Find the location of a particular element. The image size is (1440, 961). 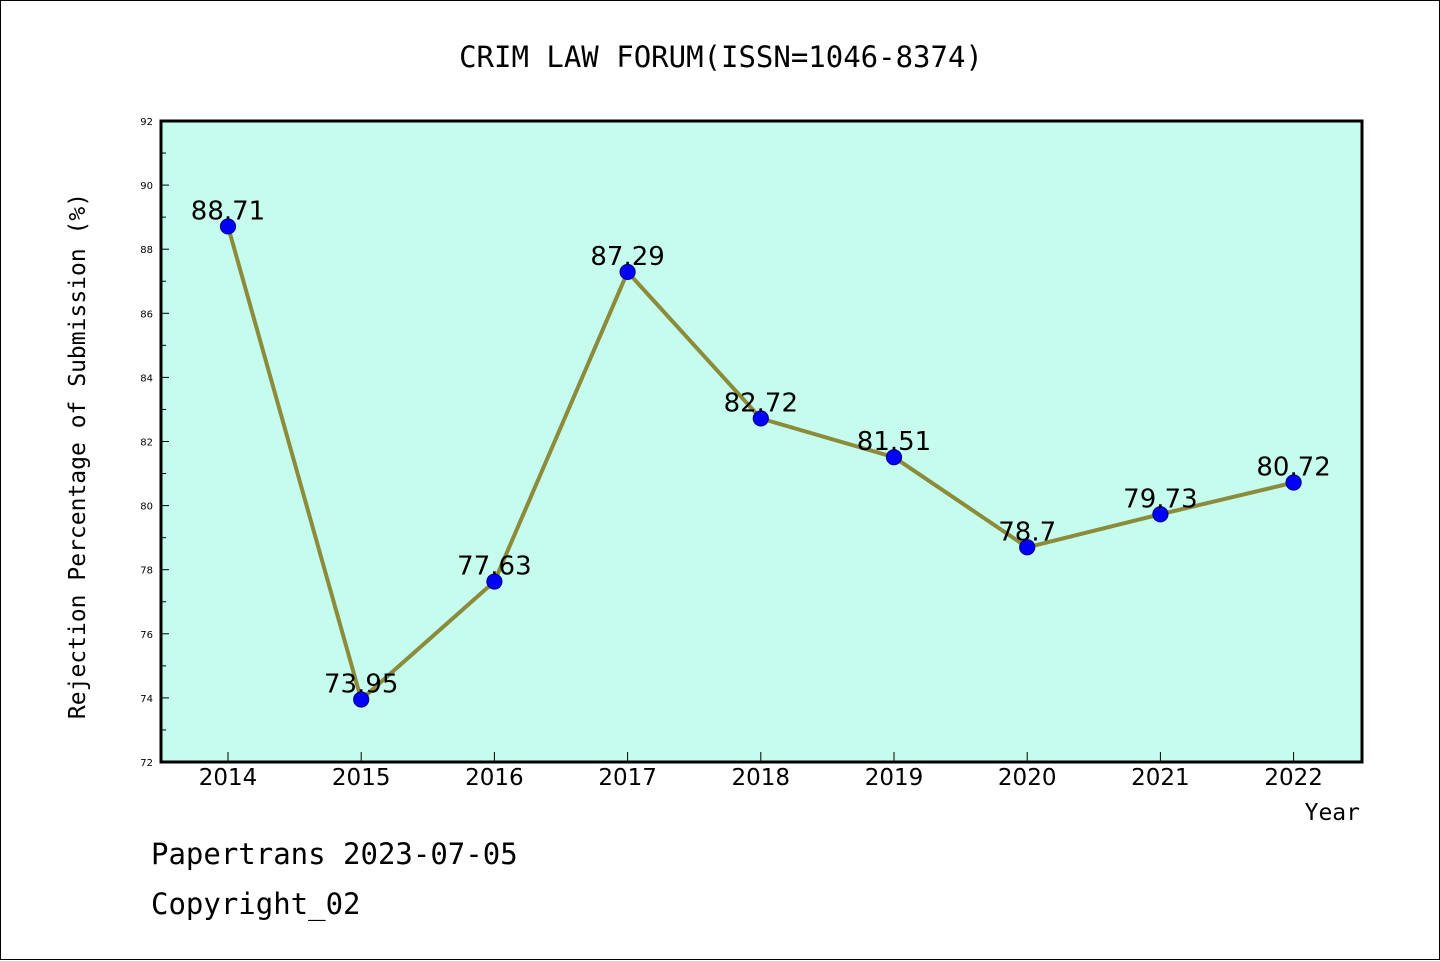

x-tick-label: 2021 is located at coordinates (1160, 778).